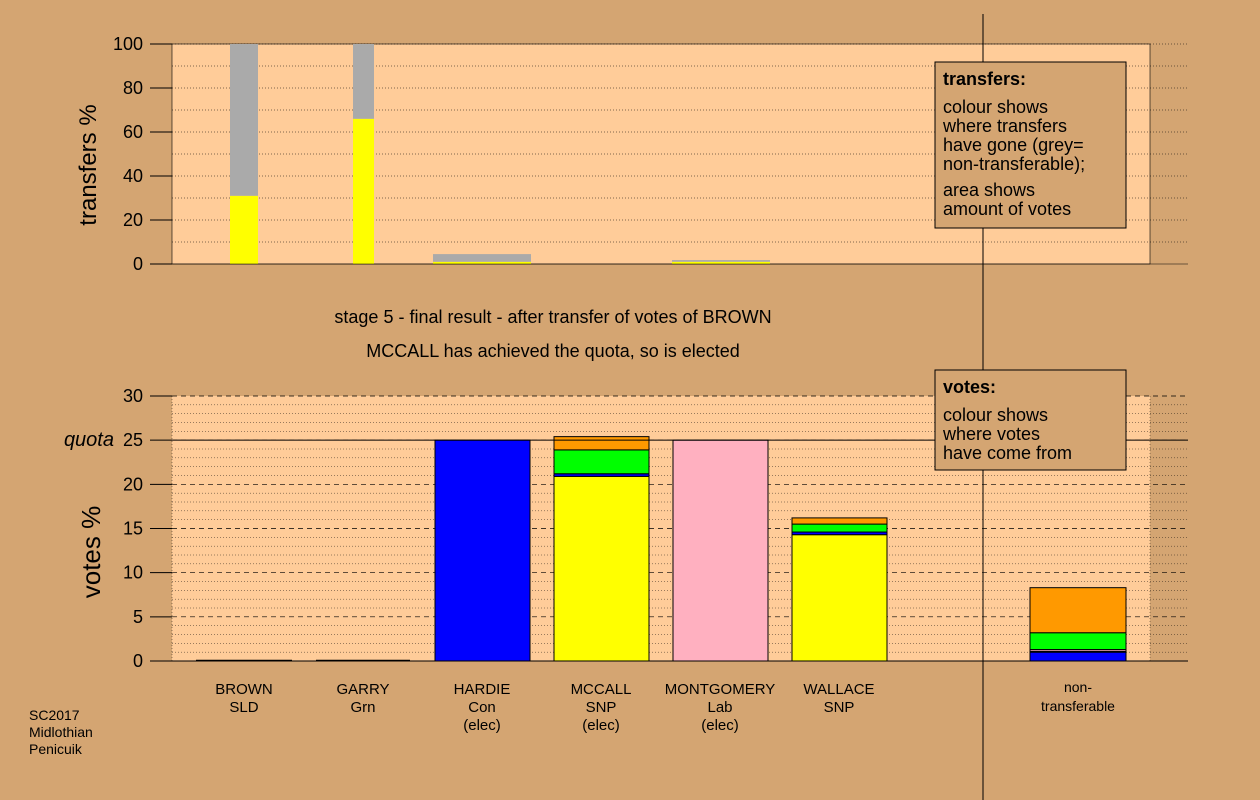  What do you see at coordinates (720, 689) in the screenshot?
I see `candidate-label: MONTGOMERY` at bounding box center [720, 689].